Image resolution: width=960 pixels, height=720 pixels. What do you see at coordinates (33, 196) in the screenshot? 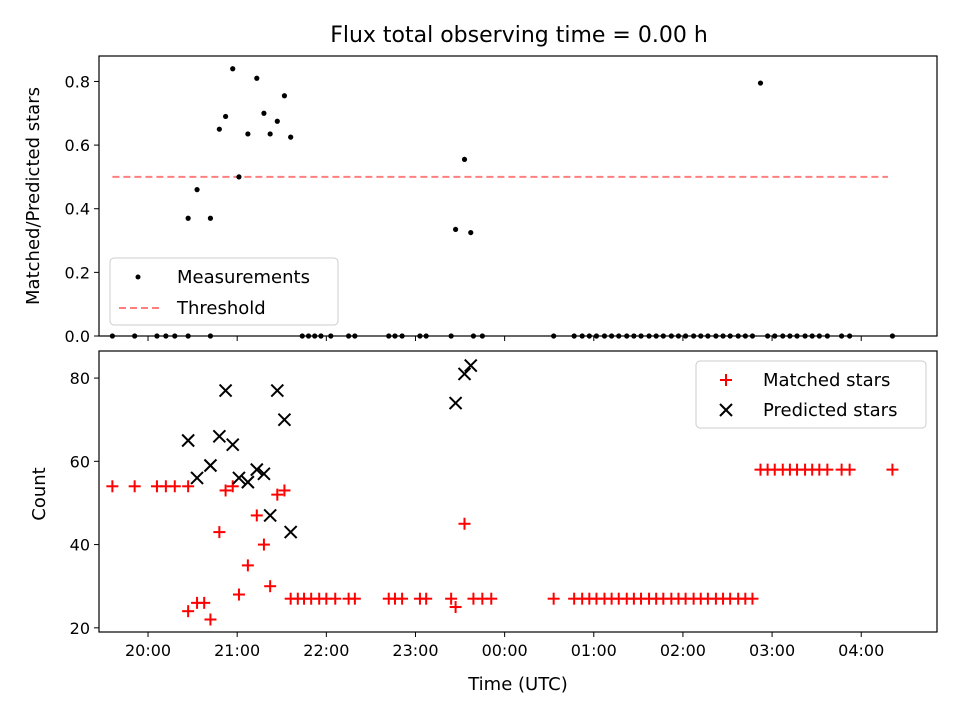
I see `top-y-axis-label: Matched/Predicted stars` at bounding box center [33, 196].